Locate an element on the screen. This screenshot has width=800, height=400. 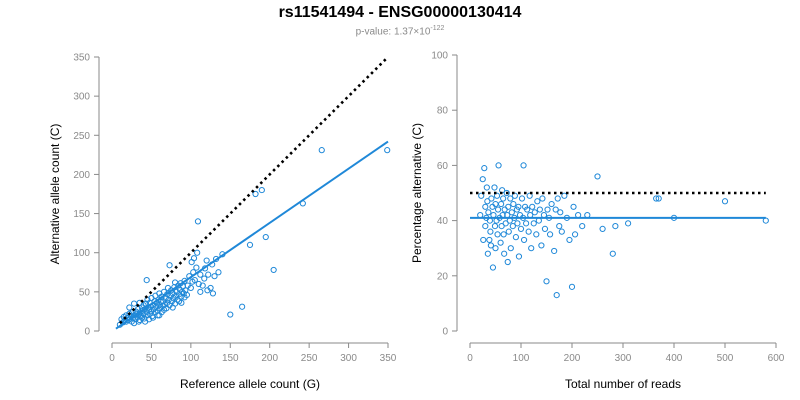
y-tick: 80 is located at coordinates (447, 111).